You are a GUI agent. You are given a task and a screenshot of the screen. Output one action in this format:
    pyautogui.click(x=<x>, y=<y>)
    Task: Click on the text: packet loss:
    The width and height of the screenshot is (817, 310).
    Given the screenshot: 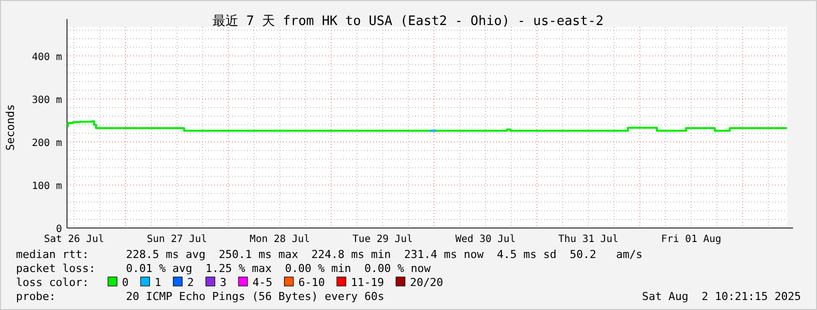 What is the action you would take?
    pyautogui.click(x=56, y=268)
    